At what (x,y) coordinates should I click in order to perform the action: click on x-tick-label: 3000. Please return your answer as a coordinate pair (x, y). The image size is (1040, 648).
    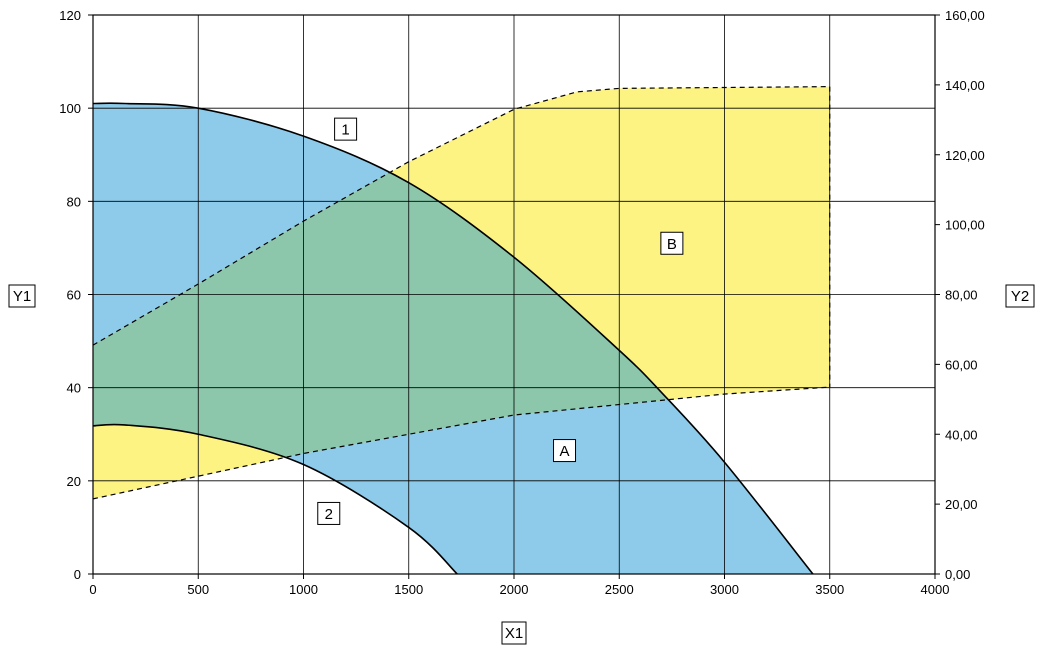
    Looking at the image, I should click on (724, 589).